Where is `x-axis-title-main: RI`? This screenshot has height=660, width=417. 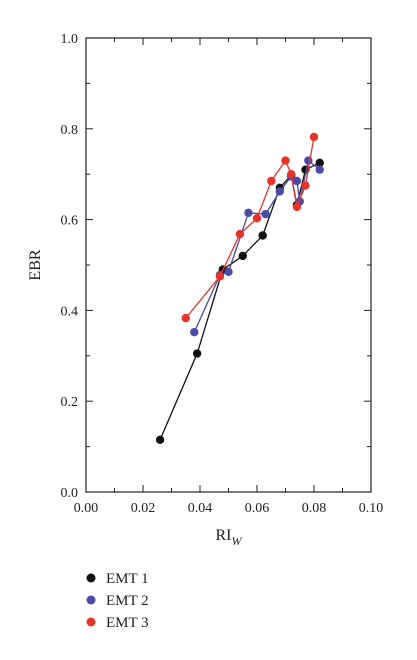
x-axis-title-main: RI is located at coordinates (224, 535).